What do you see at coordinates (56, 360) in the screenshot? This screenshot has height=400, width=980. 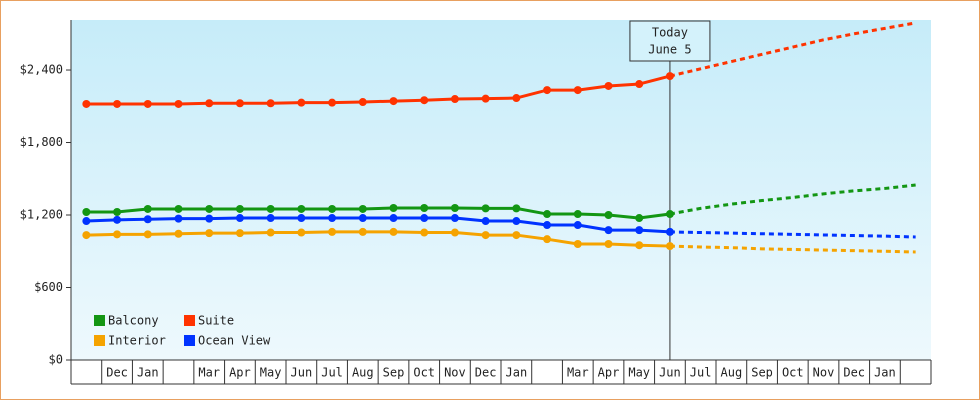 I see `y-tick-label: $0` at bounding box center [56, 360].